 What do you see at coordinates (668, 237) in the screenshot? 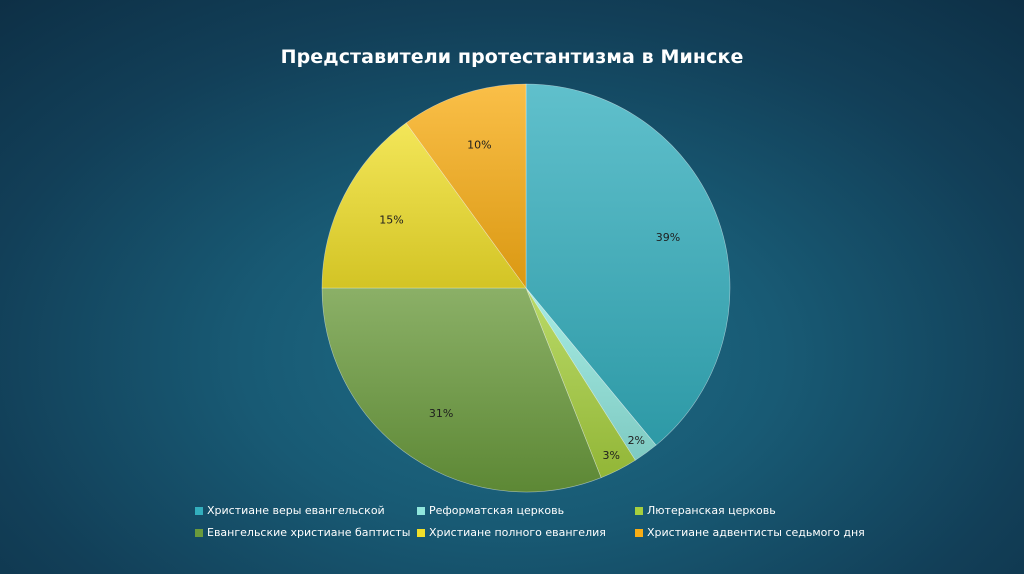
I see `slice-label-1: 39%` at bounding box center [668, 237].